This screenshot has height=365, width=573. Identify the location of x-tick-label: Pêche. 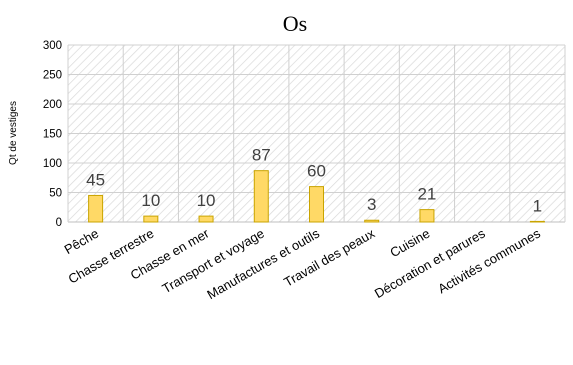
(81, 241).